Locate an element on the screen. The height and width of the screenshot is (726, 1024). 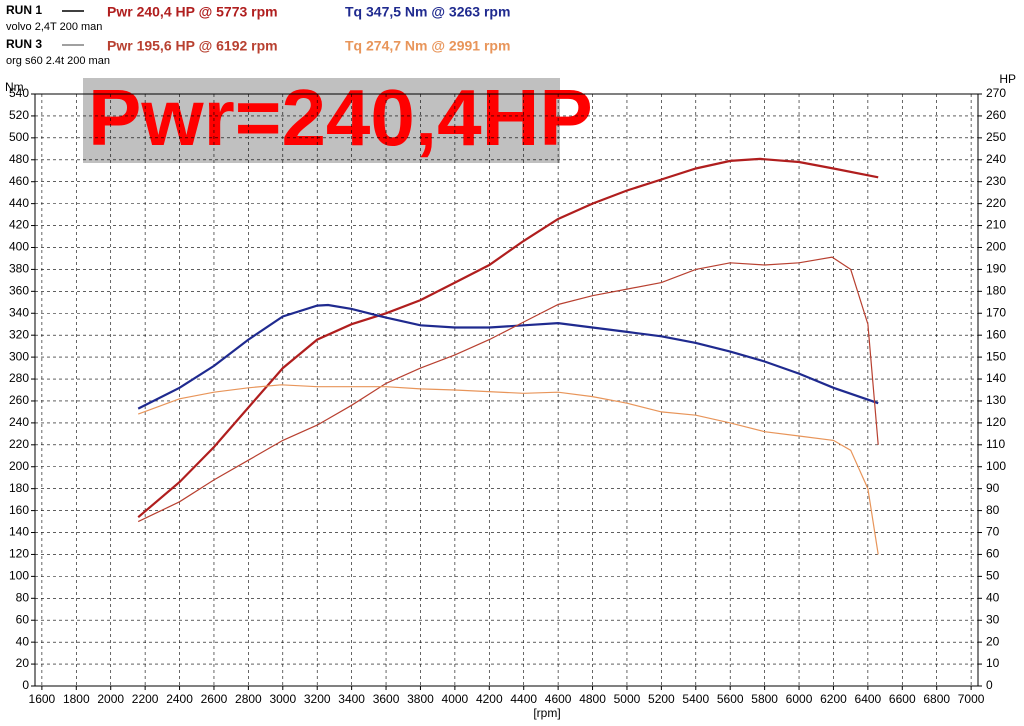
y2-tick-label: 220 is located at coordinates (996, 203).